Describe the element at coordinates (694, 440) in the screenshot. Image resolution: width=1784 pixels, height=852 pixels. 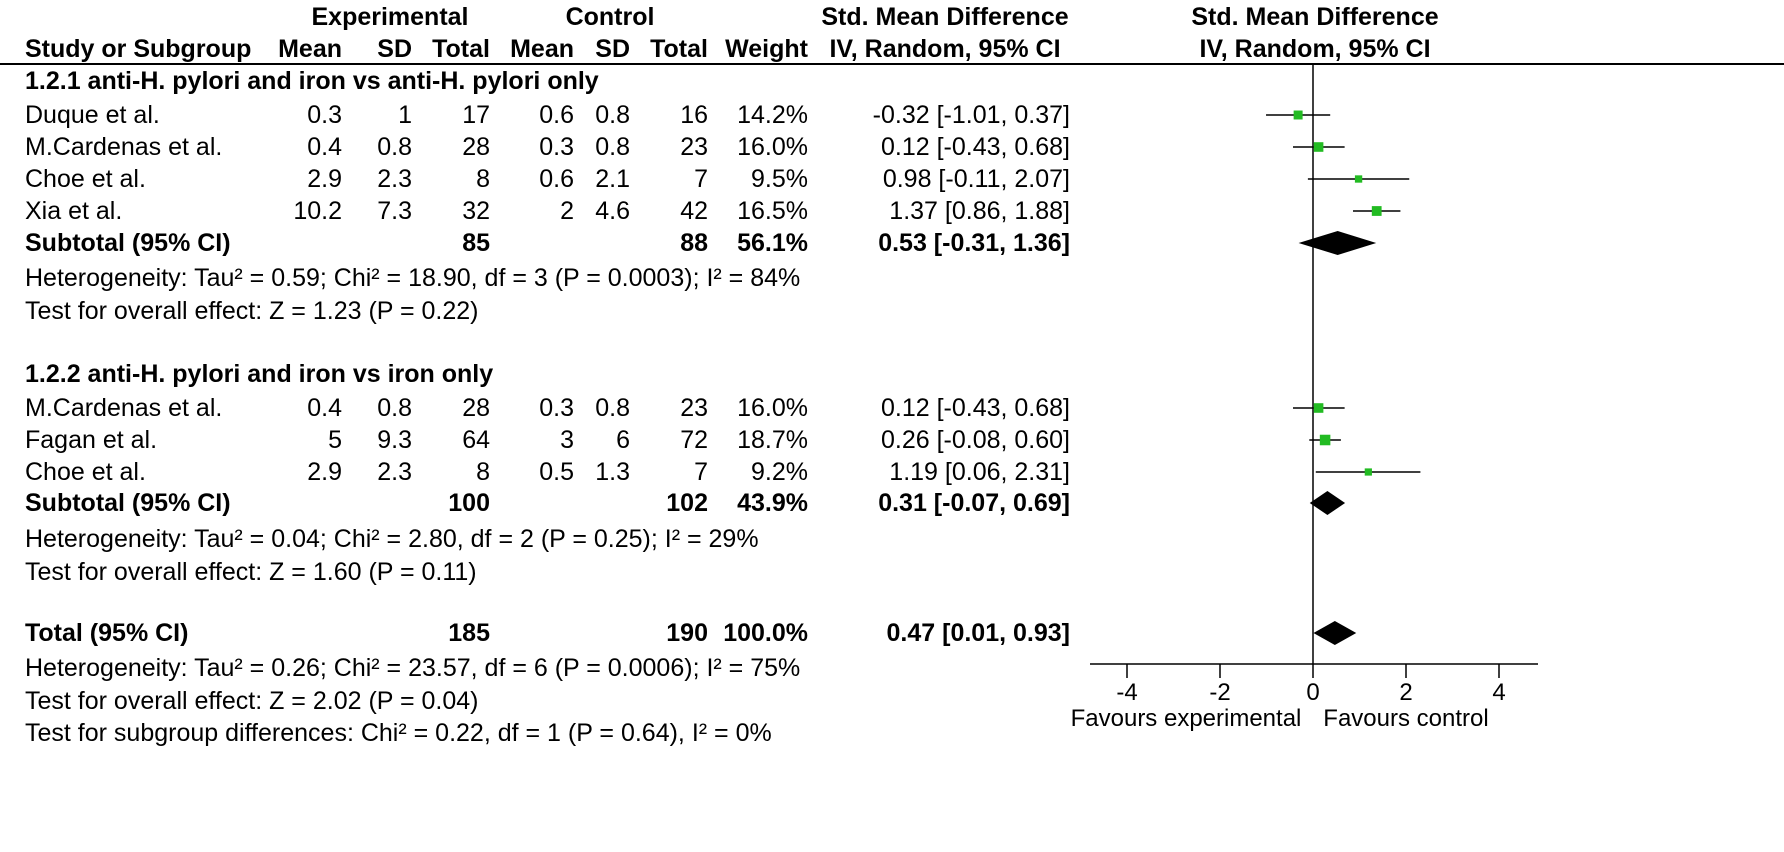
I see `study-row-2-2-c-total: 72` at that location.